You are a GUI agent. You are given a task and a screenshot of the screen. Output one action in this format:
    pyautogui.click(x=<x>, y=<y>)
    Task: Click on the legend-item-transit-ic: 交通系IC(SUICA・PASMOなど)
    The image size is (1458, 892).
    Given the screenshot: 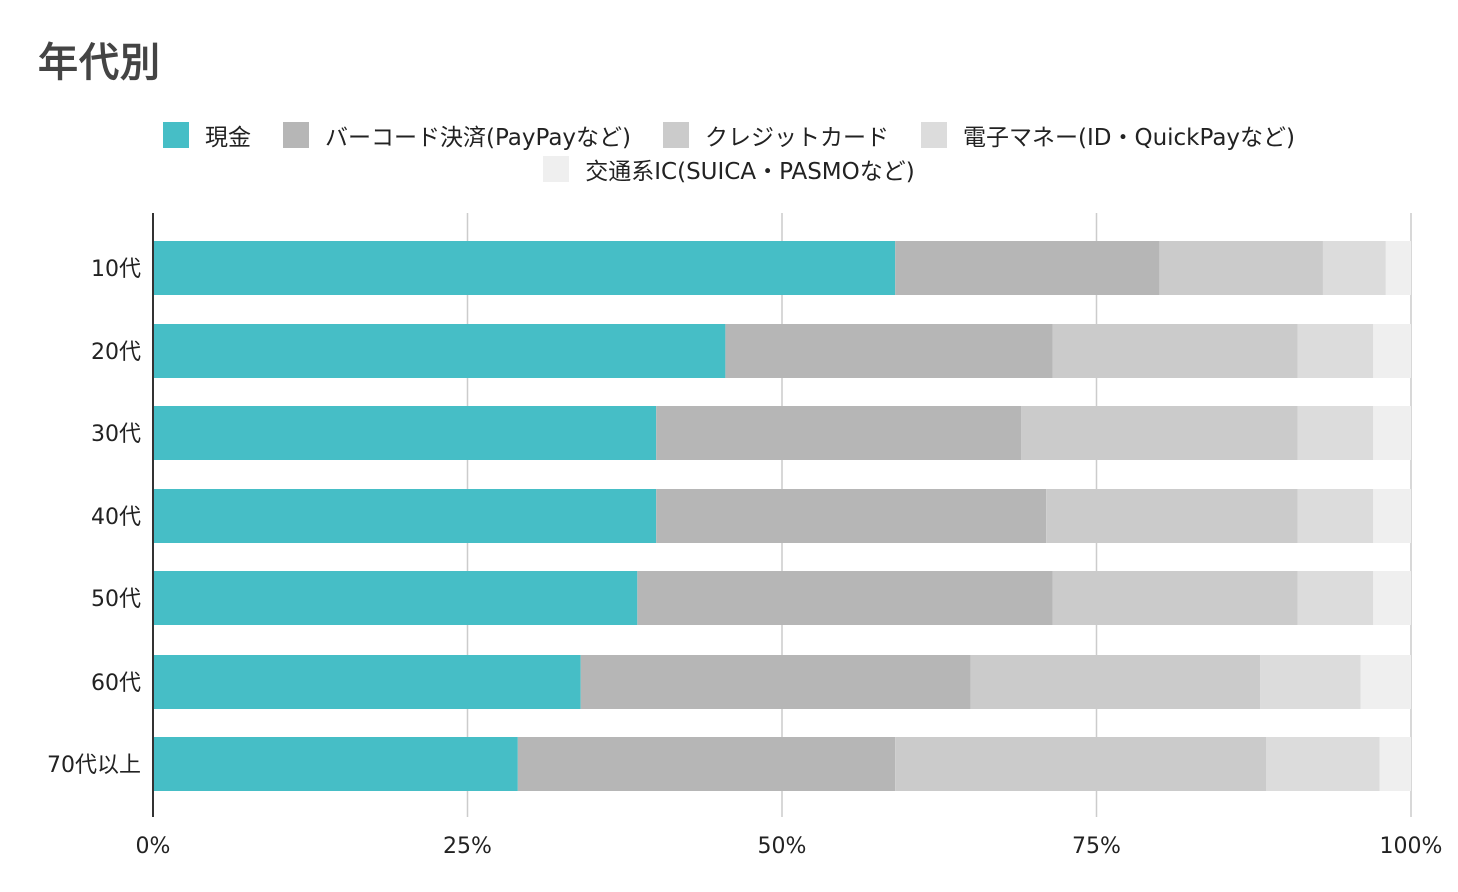 What is the action you would take?
    pyautogui.click(x=729, y=169)
    